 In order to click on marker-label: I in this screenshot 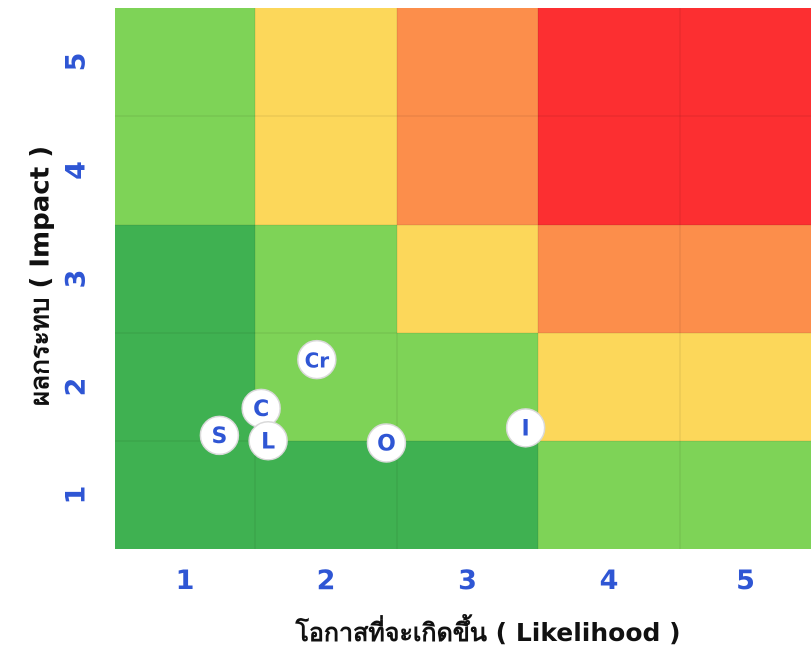, I will do `click(526, 428)`.